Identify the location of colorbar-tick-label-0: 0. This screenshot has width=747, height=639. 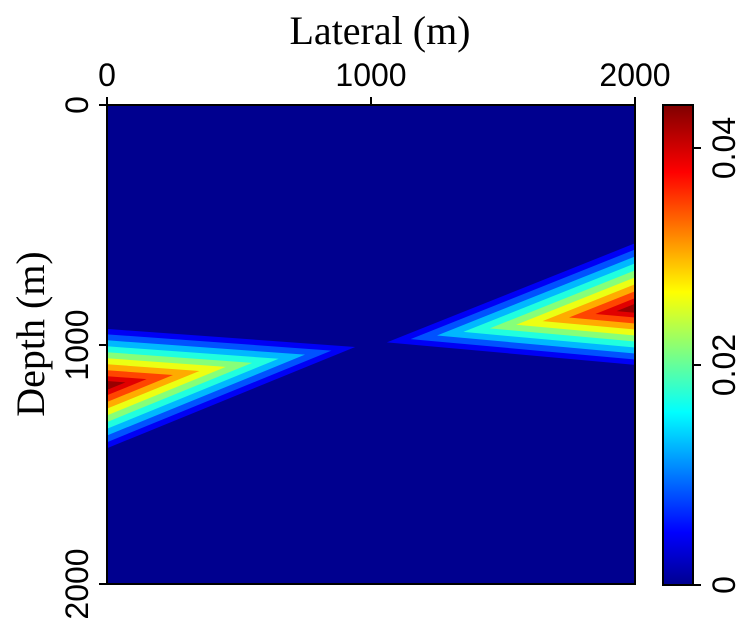
(724, 585).